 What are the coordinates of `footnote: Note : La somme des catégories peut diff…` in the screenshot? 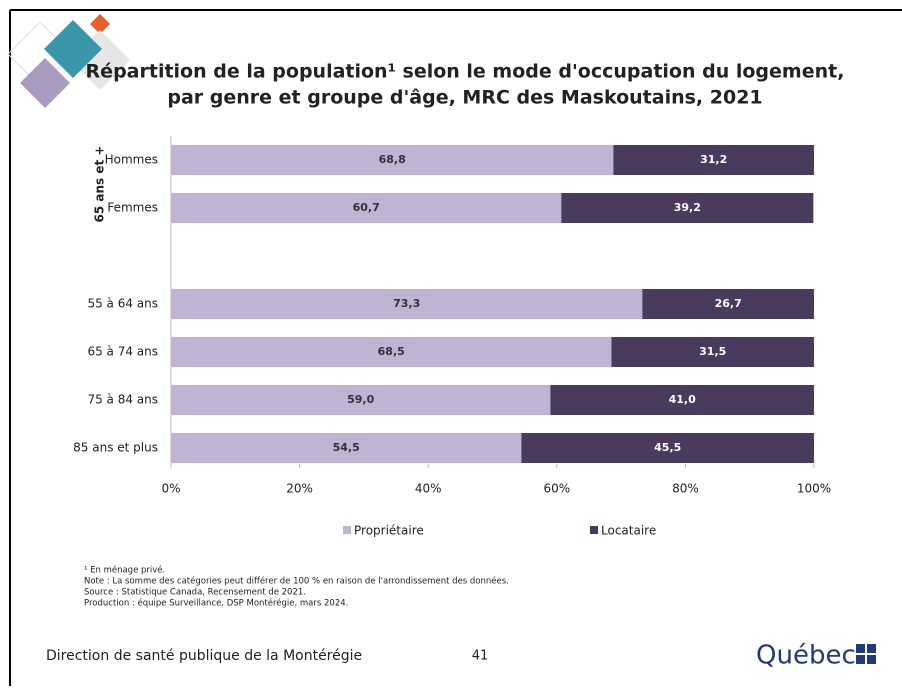 It's located at (296, 581).